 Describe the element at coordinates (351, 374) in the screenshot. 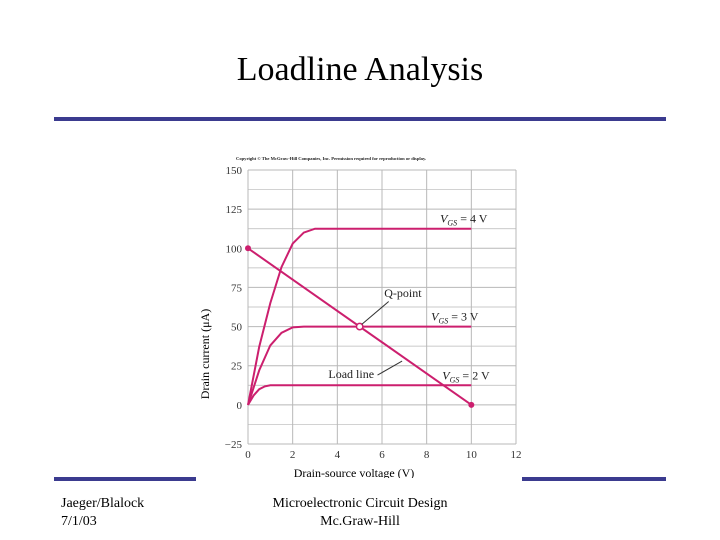

I see `load-line-label: Load line` at that location.